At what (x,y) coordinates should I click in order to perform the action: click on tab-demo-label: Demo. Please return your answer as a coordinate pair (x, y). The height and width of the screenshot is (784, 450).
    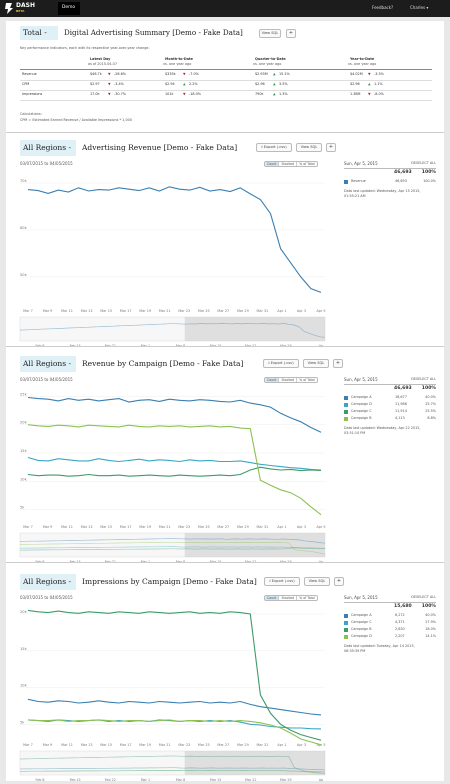
    Looking at the image, I should click on (69, 7).